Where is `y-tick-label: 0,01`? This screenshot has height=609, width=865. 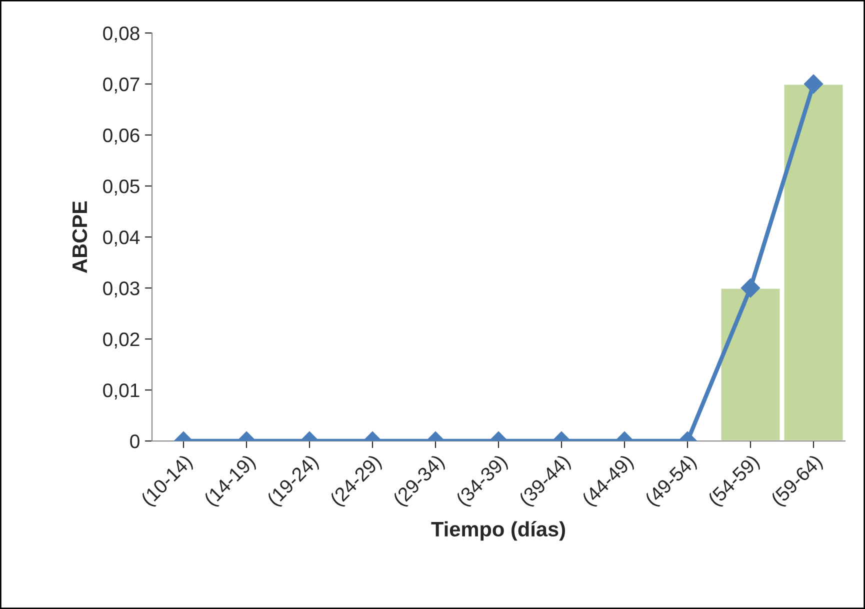
y-tick-label: 0,01 is located at coordinates (121, 391).